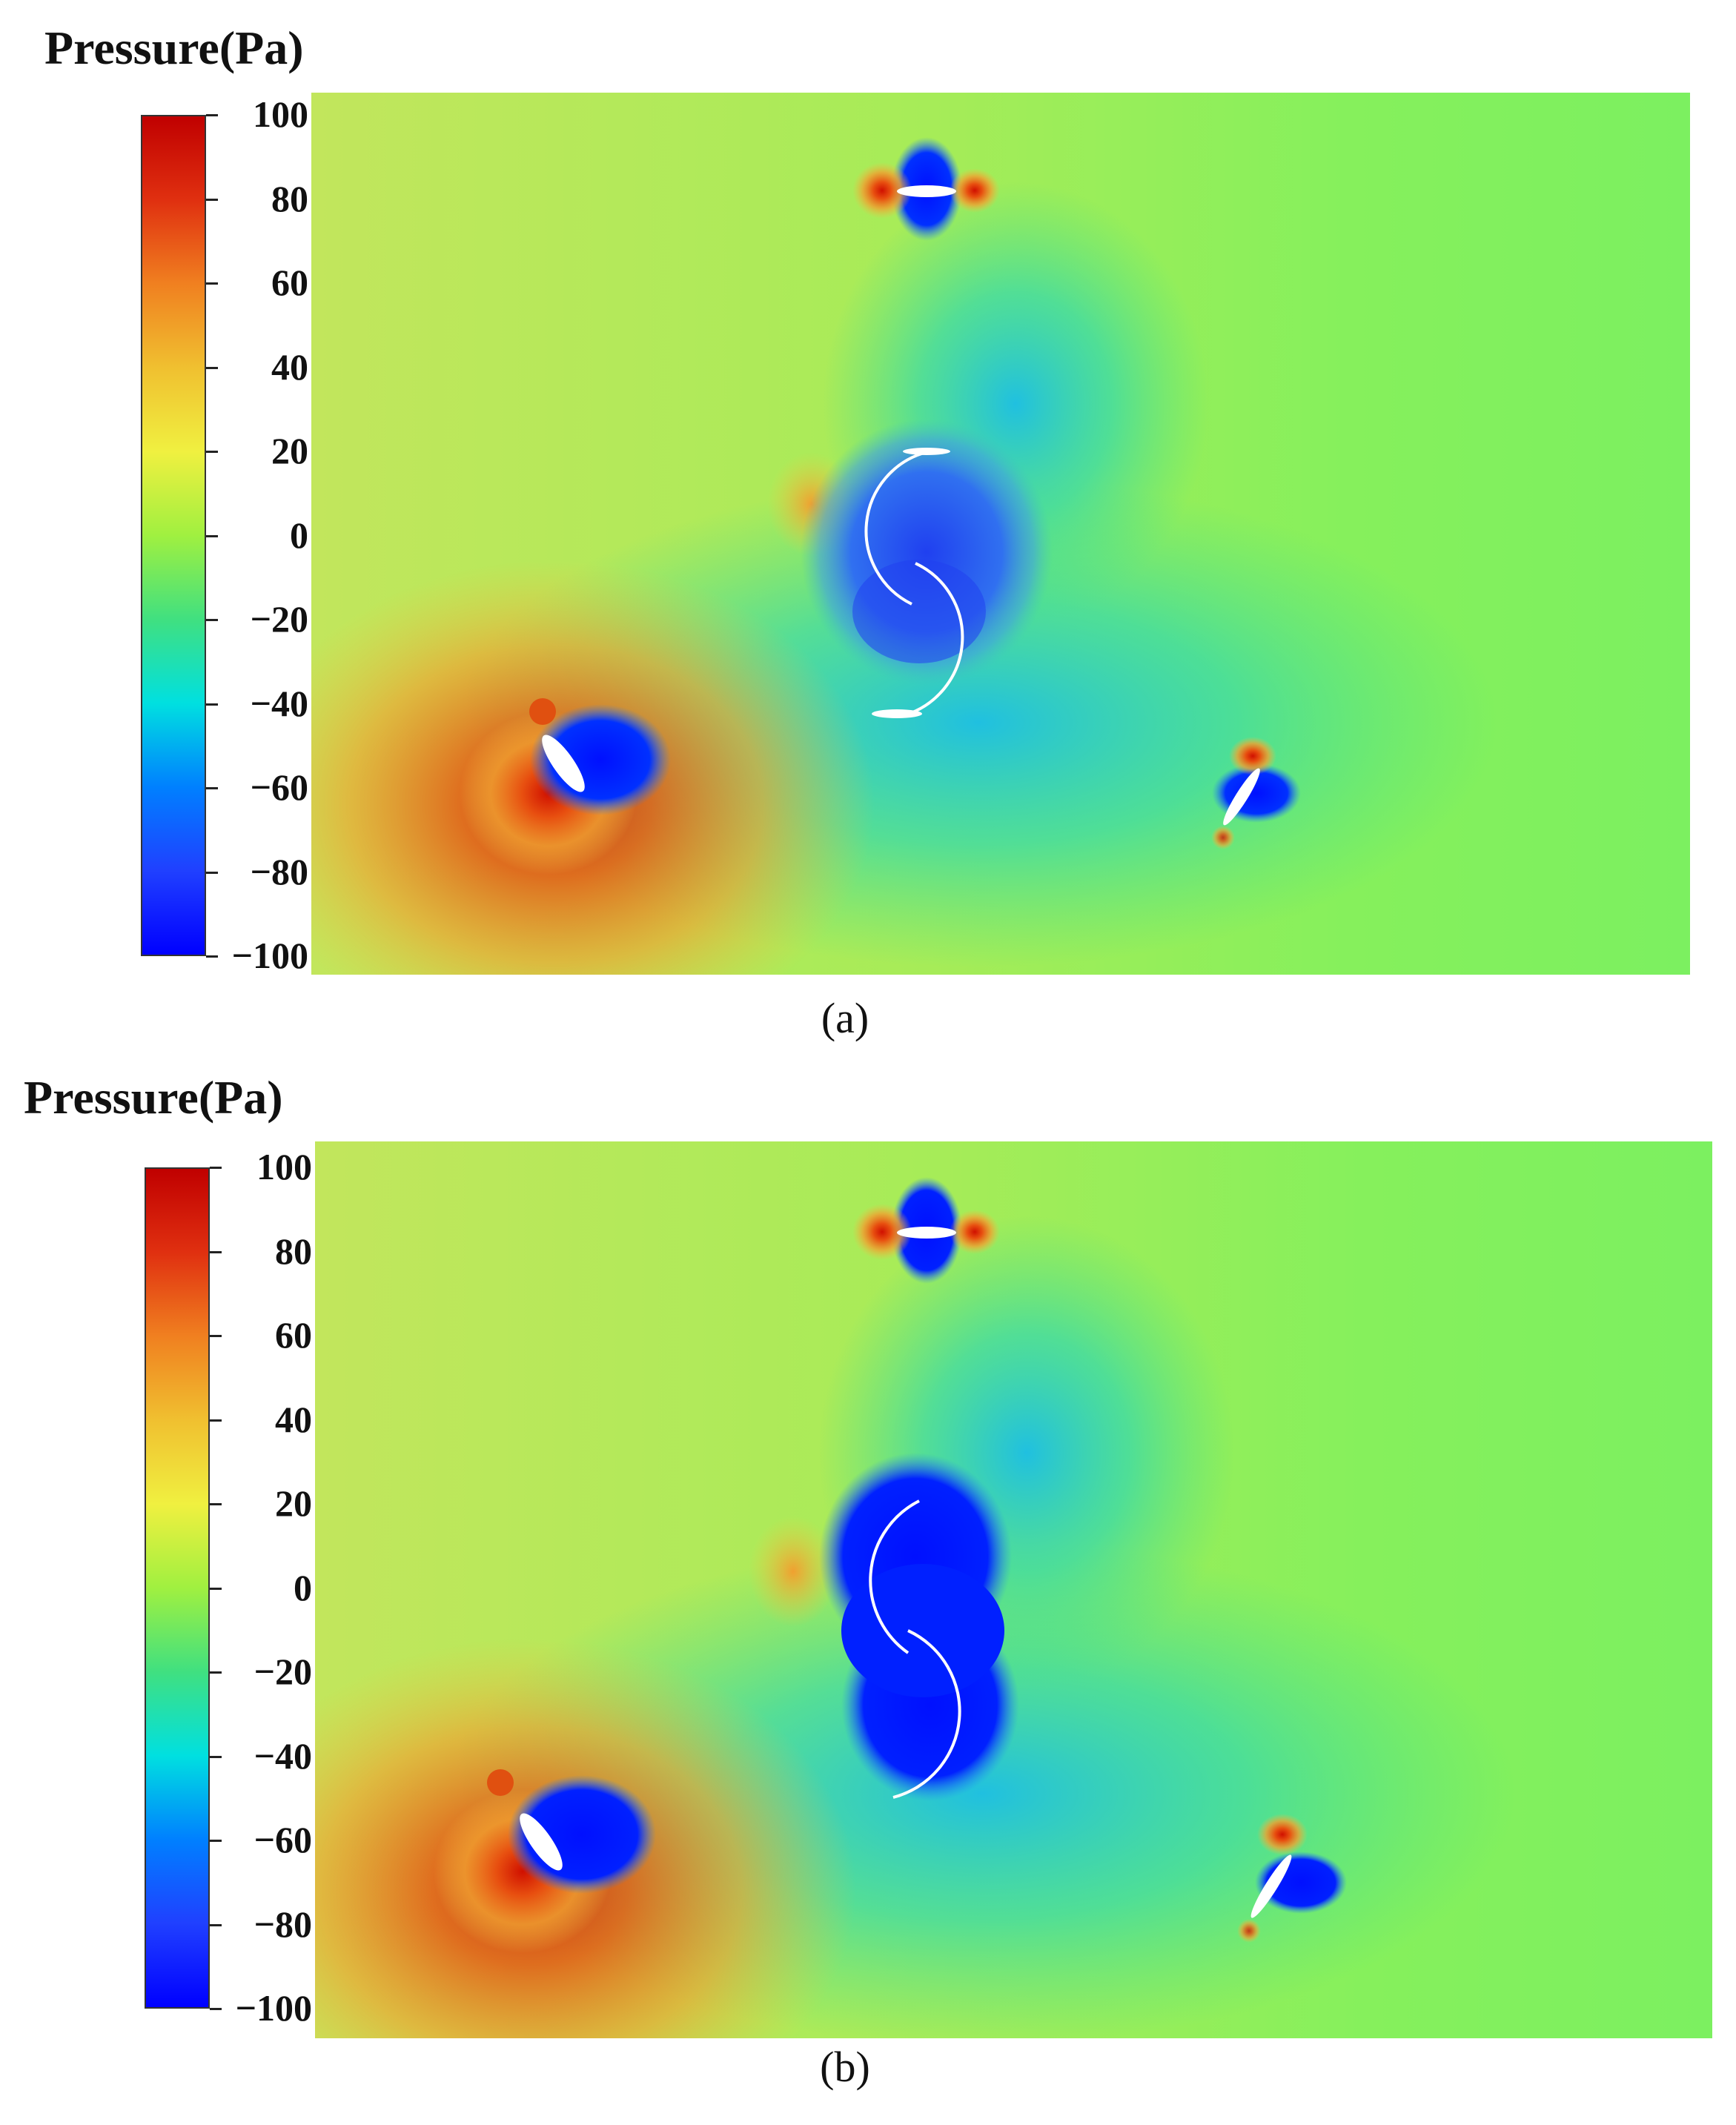  Describe the element at coordinates (927, 451) in the screenshot. I see `rotor-tip-top` at that location.